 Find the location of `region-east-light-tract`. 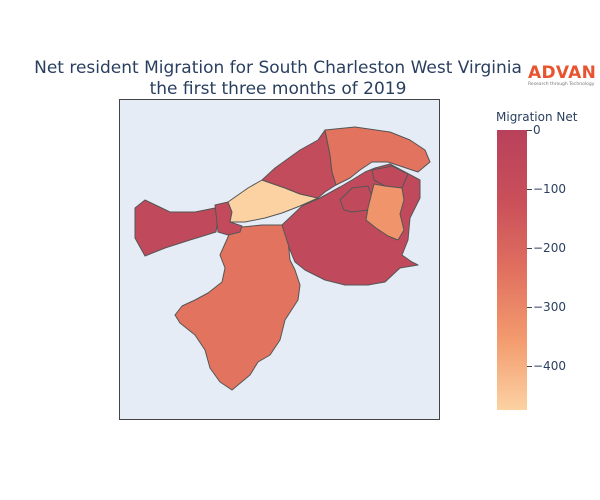

region-east-light-tract is located at coordinates (385, 212).